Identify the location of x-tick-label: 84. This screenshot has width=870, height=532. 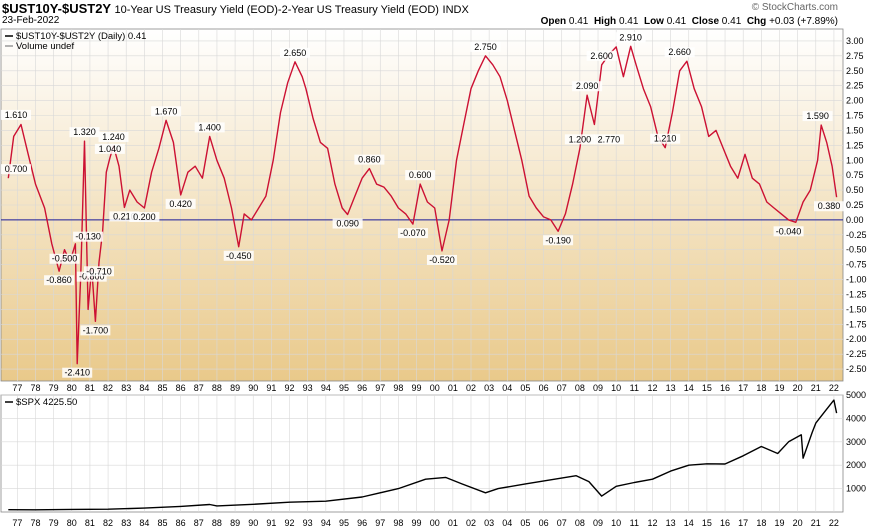
(144, 388).